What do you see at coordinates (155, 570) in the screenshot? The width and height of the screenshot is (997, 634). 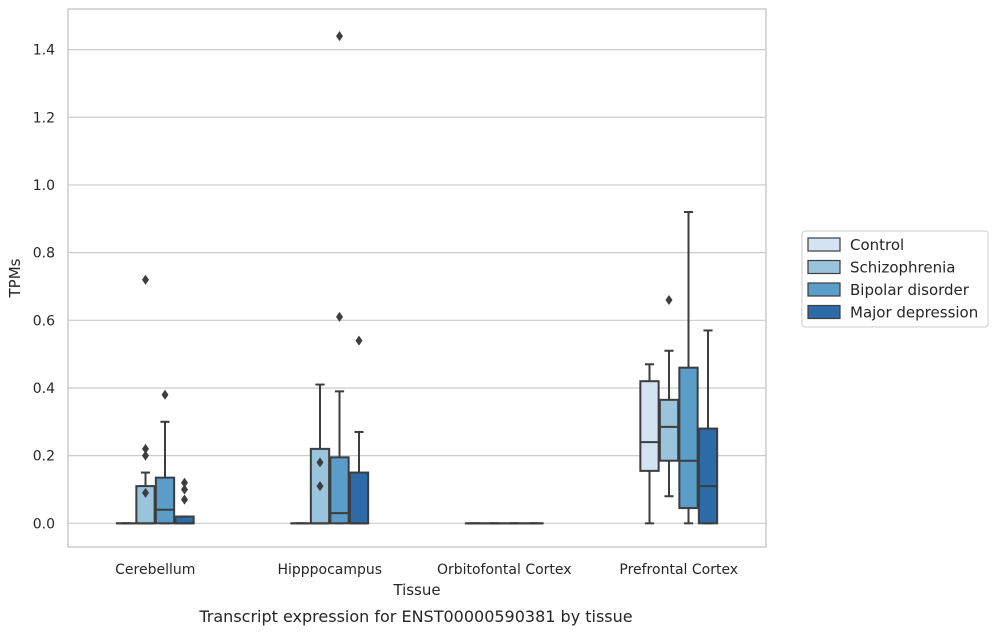 I see `x-tick-label: Cerebellum` at bounding box center [155, 570].